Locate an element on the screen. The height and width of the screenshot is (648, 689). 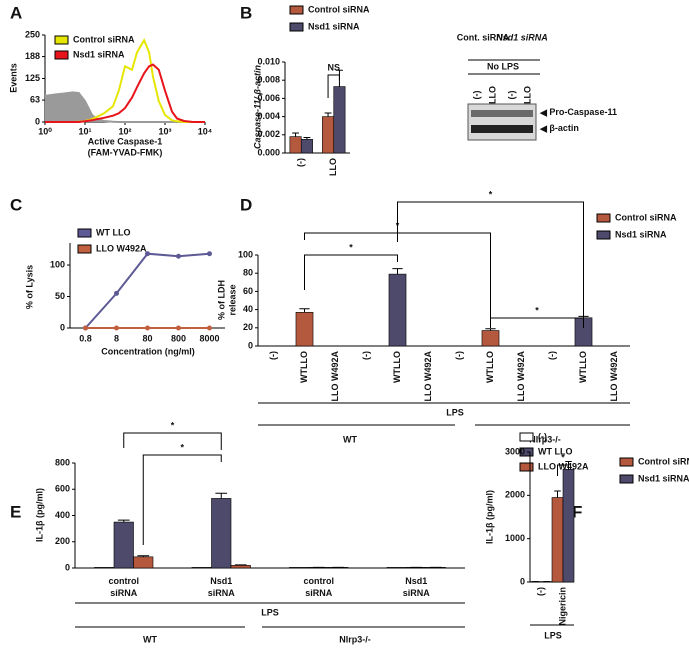
legend-label: WT LLO is located at coordinates (113, 232).